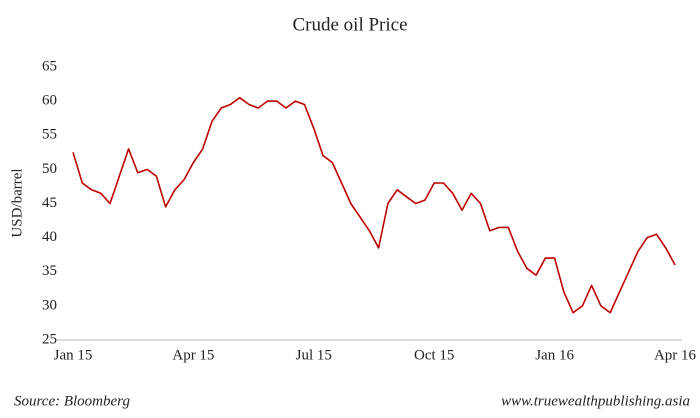  What do you see at coordinates (49, 203) in the screenshot?
I see `y-tick-label: 45` at bounding box center [49, 203].